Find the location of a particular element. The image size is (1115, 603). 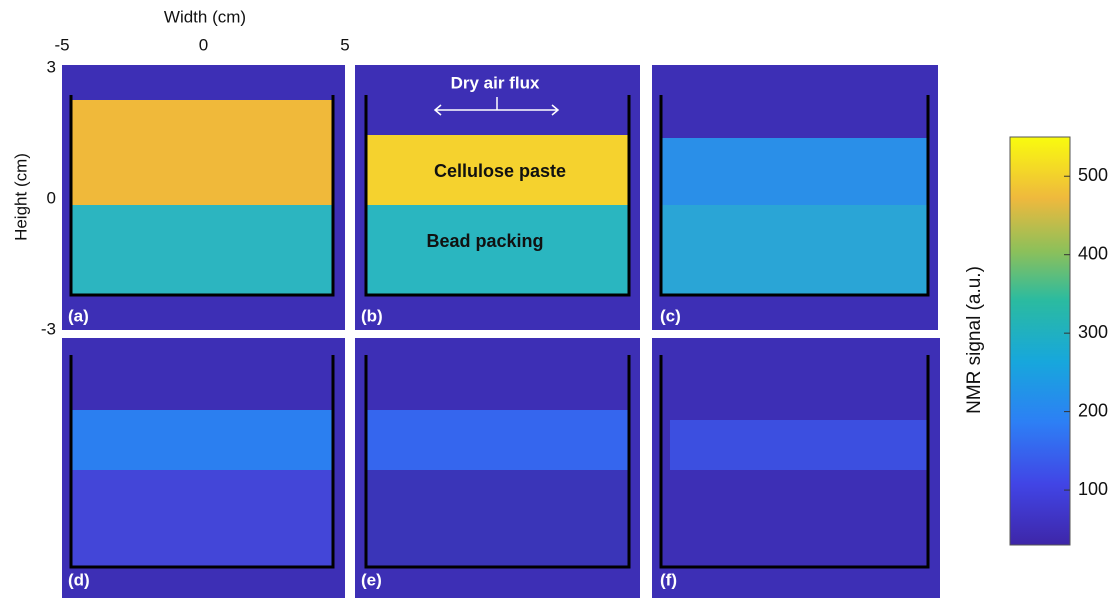

colorbar-tick-label: 100 is located at coordinates (1093, 489).